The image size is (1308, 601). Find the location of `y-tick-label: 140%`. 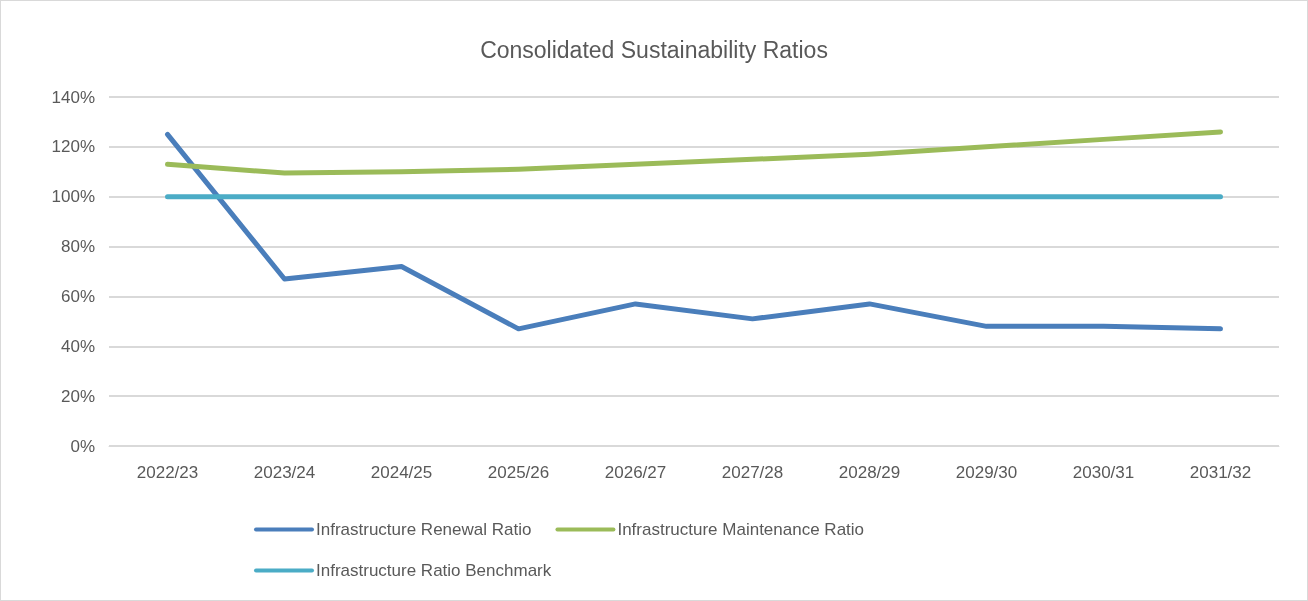

y-tick-label: 140% is located at coordinates (73, 97).